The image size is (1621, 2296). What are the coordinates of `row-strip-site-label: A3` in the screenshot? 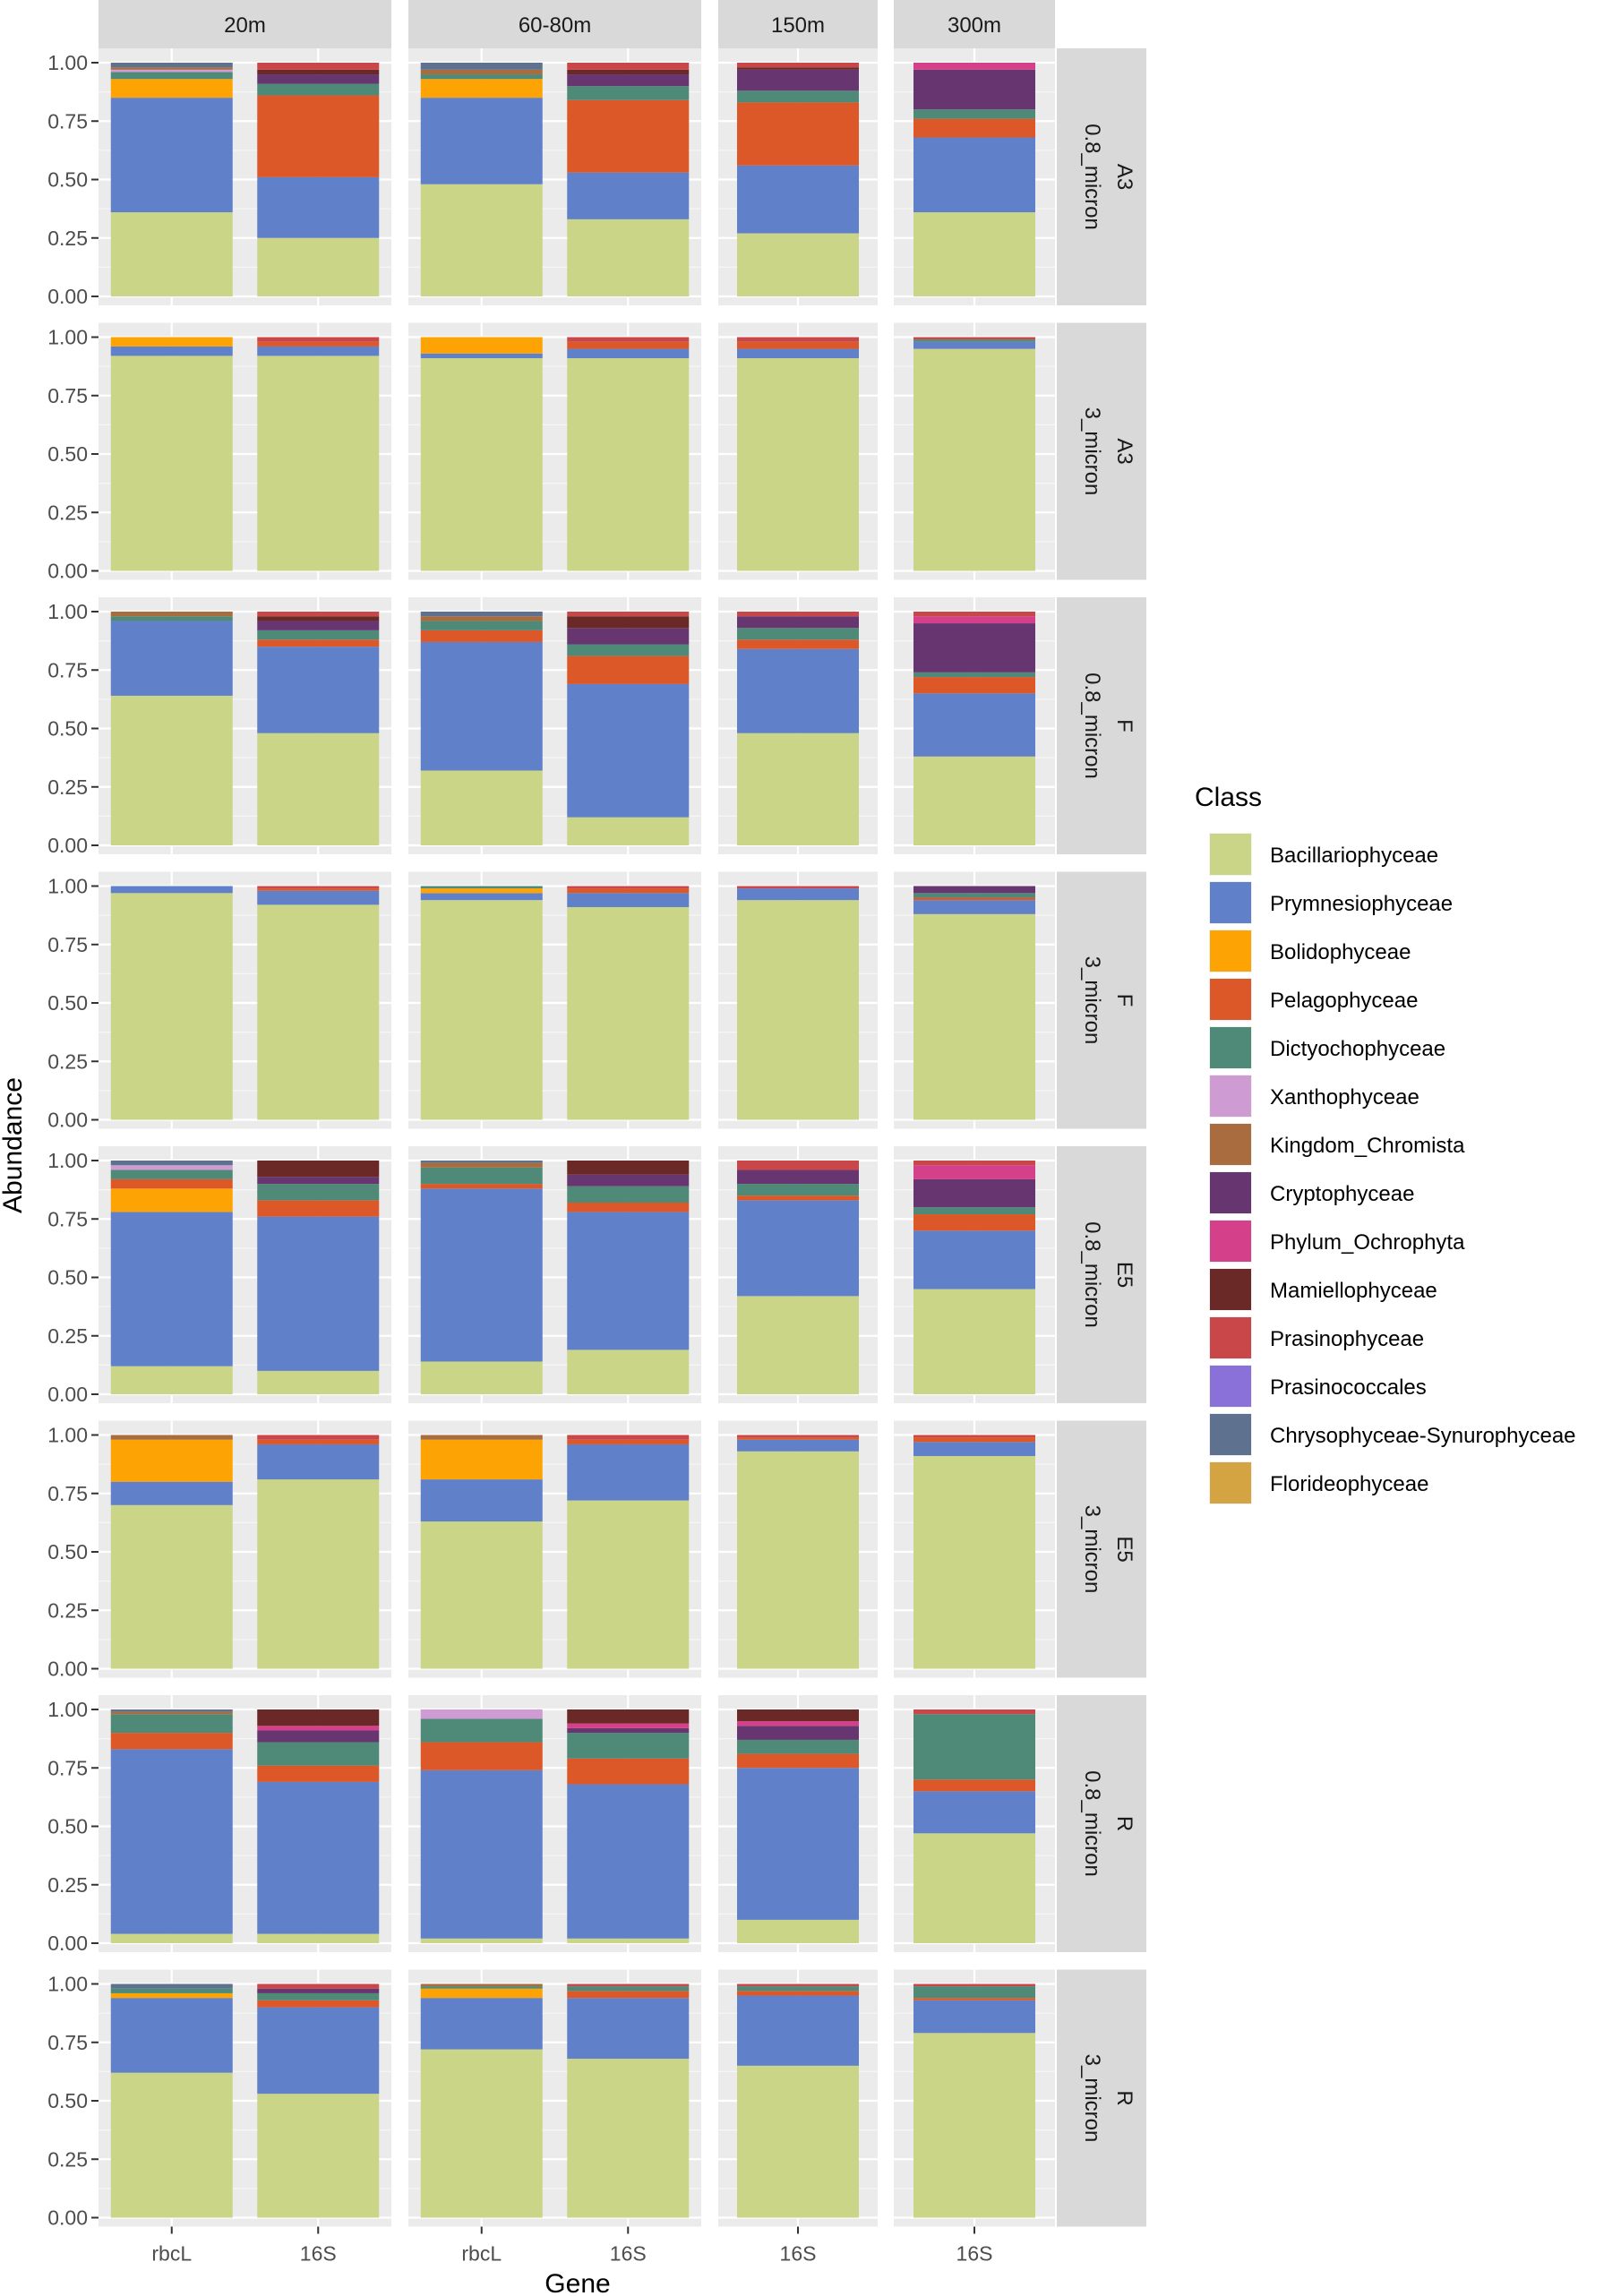 It's located at (1124, 177).